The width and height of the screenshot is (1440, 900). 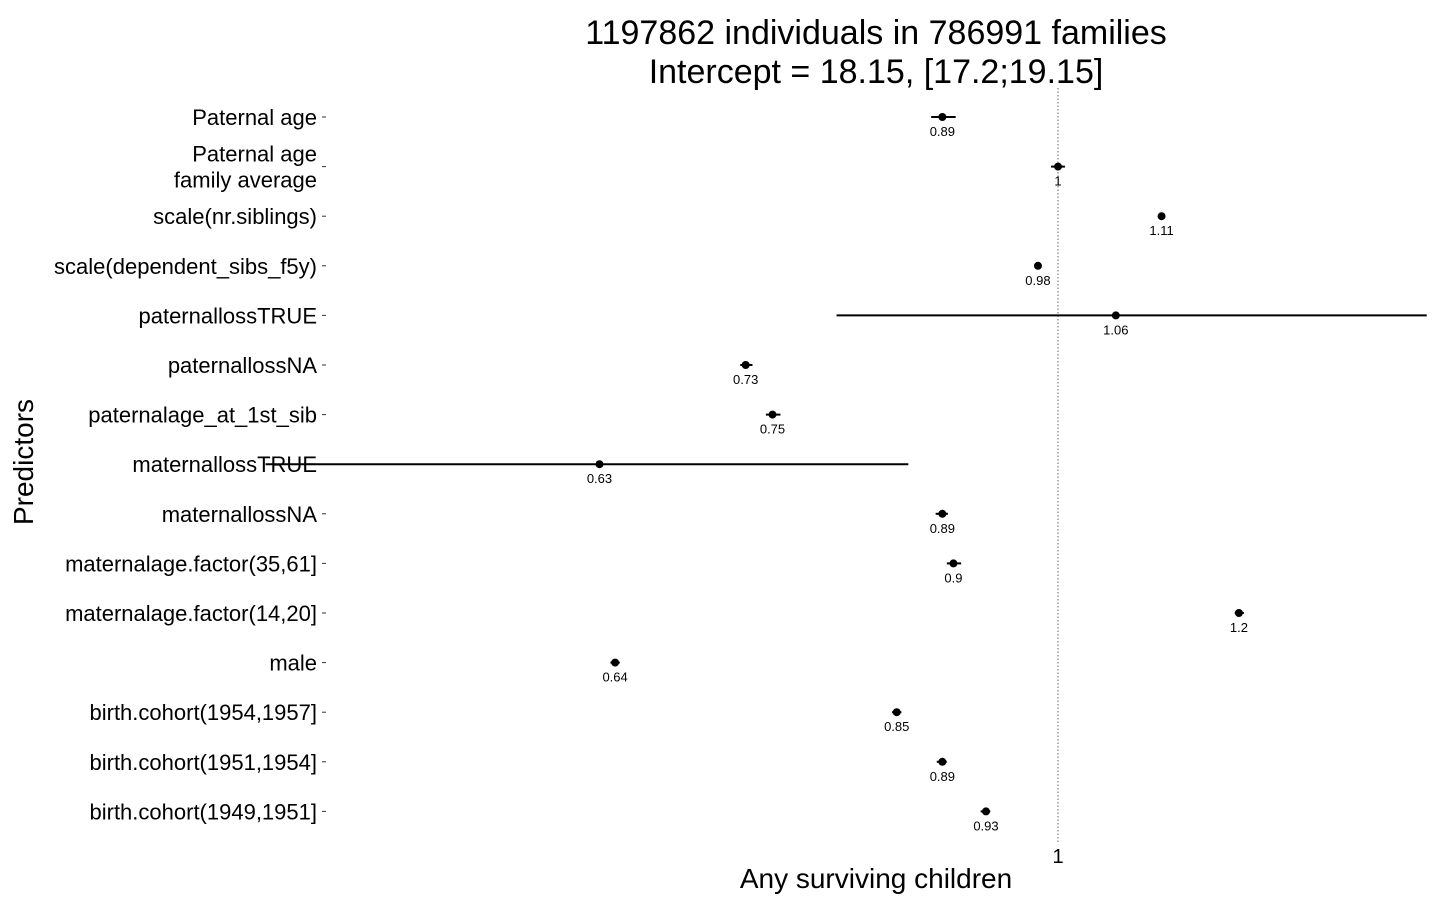 What do you see at coordinates (985, 825) in the screenshot?
I see `estimate-label: 0.93` at bounding box center [985, 825].